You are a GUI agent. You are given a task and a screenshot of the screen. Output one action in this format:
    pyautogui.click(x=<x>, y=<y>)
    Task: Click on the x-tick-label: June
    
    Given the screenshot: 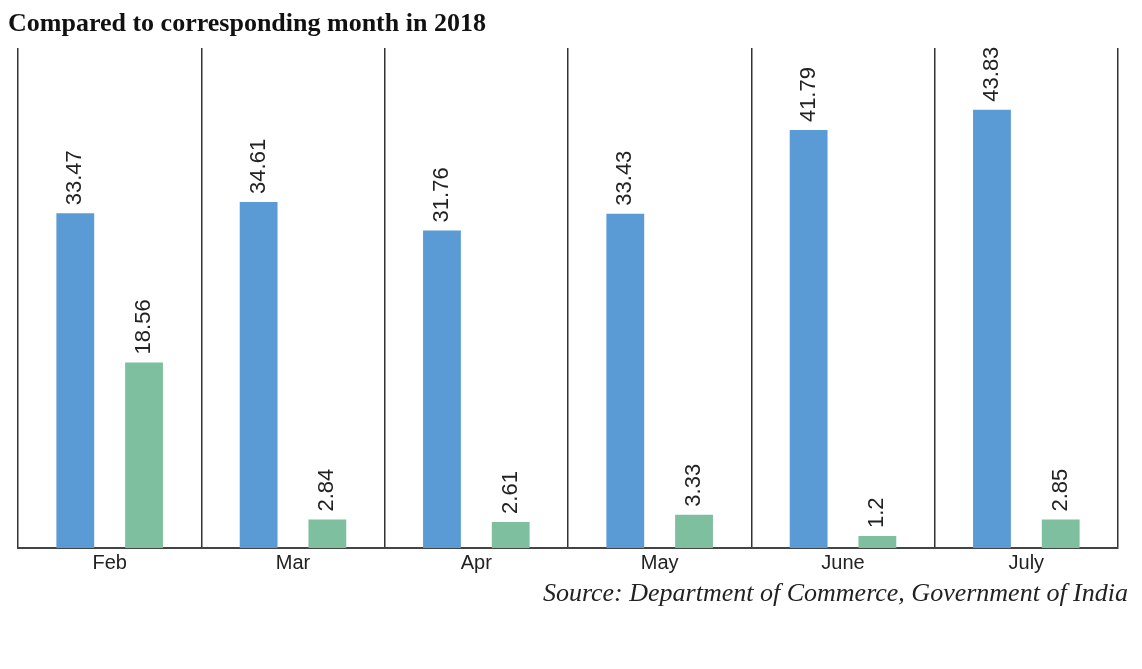 What is the action you would take?
    pyautogui.click(x=843, y=561)
    